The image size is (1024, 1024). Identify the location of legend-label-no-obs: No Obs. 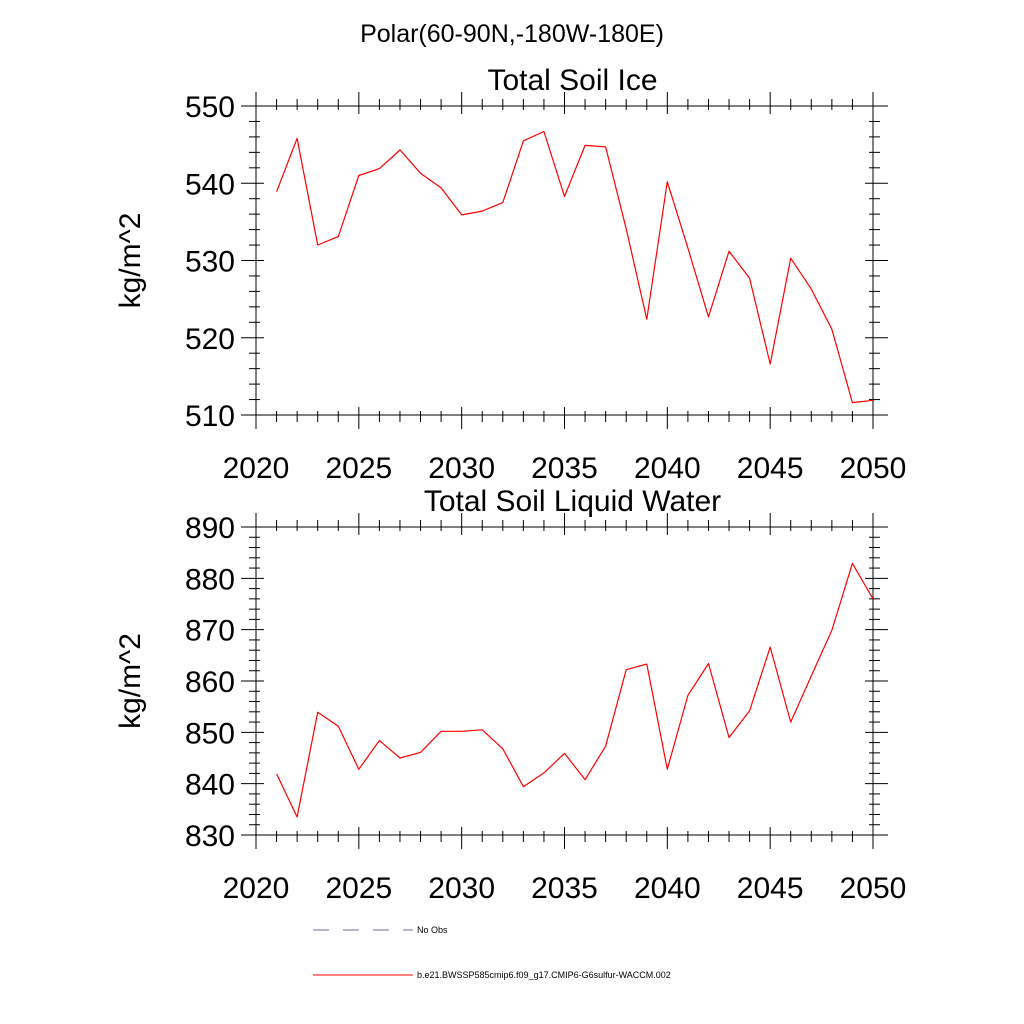
(432, 930).